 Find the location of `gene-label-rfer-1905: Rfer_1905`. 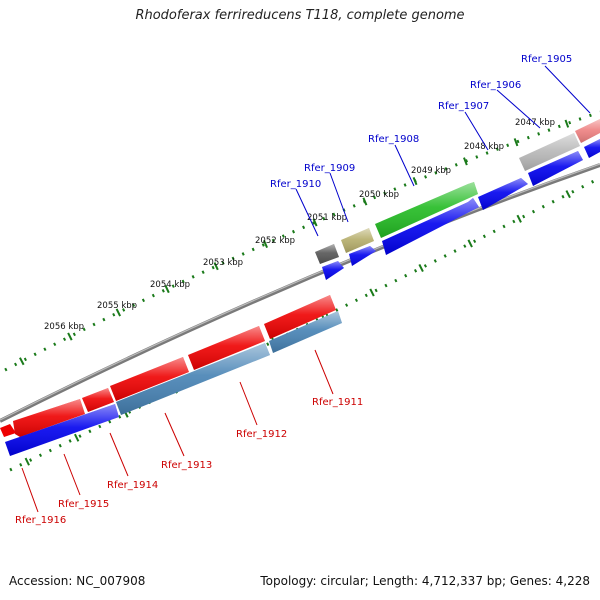

gene-label-rfer-1905: Rfer_1905 is located at coordinates (546, 59).